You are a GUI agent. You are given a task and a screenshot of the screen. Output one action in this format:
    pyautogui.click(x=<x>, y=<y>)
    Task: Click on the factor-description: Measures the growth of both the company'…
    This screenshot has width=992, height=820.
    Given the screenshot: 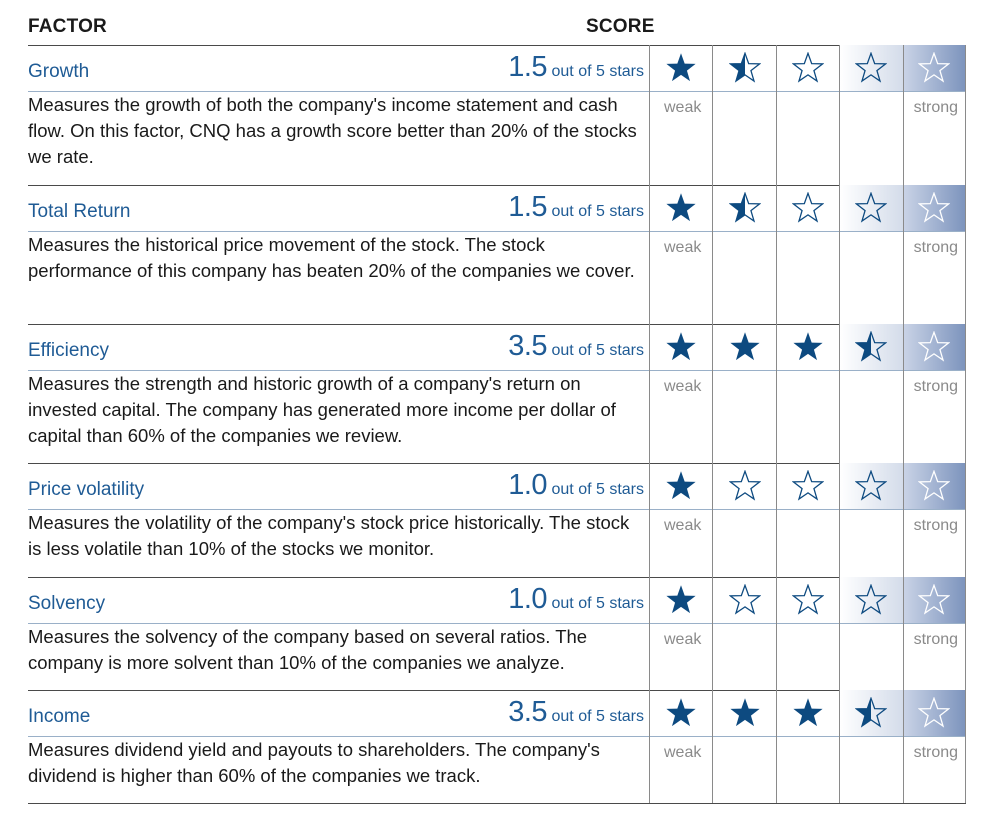 What is the action you would take?
    pyautogui.click(x=332, y=130)
    